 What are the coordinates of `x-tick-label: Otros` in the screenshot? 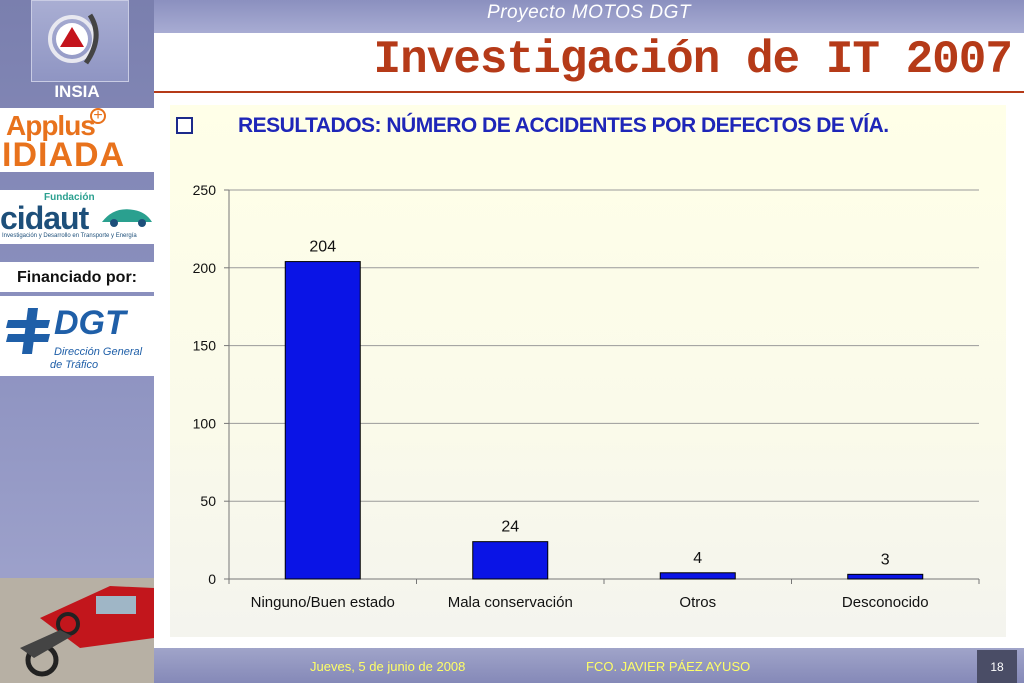 It's located at (697, 602).